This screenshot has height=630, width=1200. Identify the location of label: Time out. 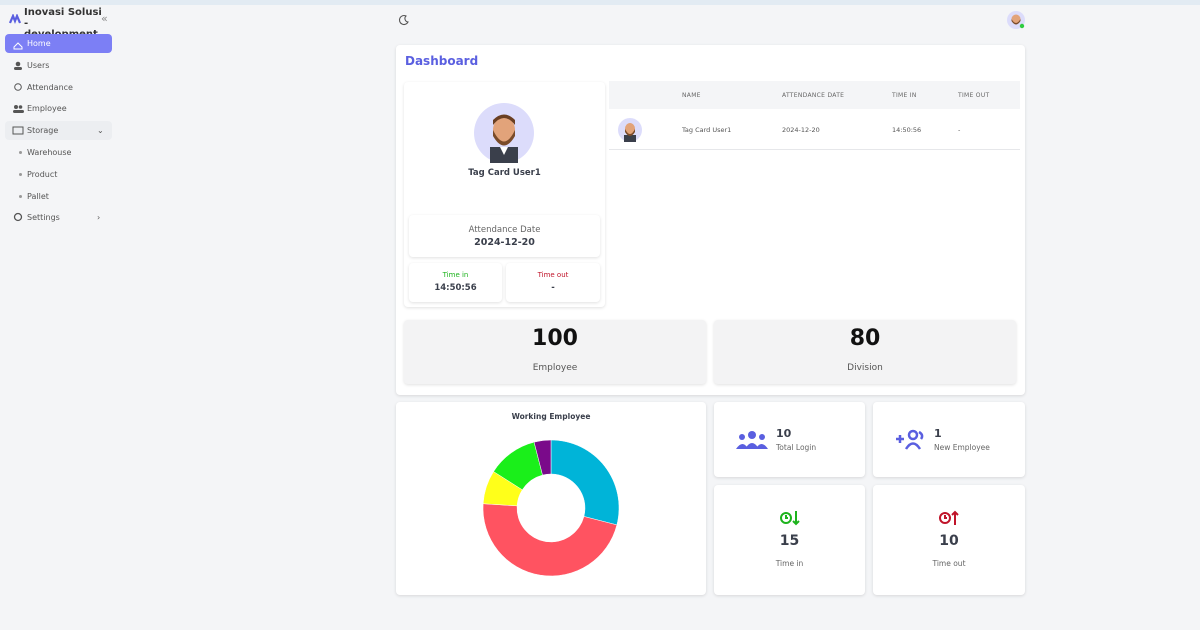
(553, 275).